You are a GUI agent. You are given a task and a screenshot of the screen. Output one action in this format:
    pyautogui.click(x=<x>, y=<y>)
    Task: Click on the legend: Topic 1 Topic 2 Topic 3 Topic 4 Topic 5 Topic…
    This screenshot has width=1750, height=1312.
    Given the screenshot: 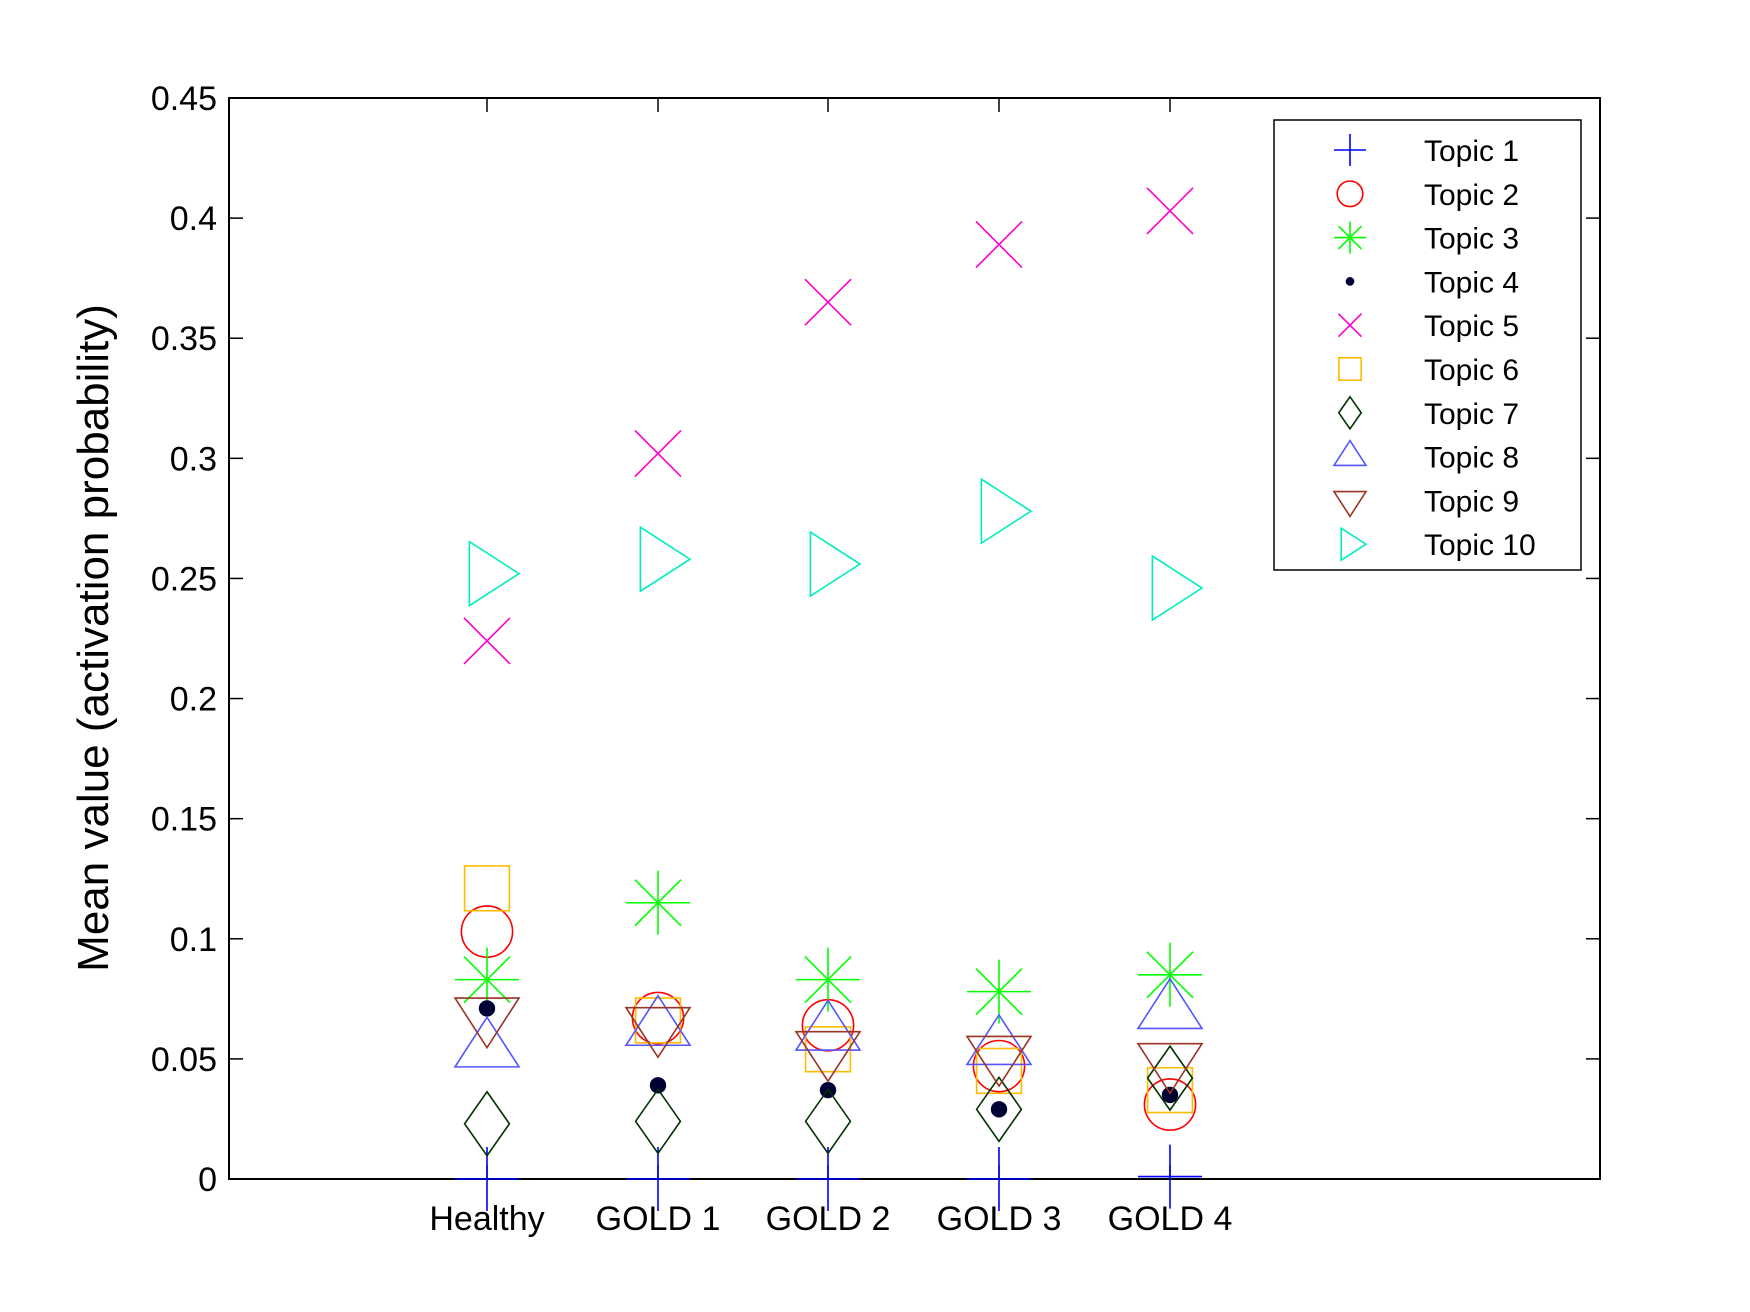 What is the action you would take?
    pyautogui.click(x=1427, y=345)
    